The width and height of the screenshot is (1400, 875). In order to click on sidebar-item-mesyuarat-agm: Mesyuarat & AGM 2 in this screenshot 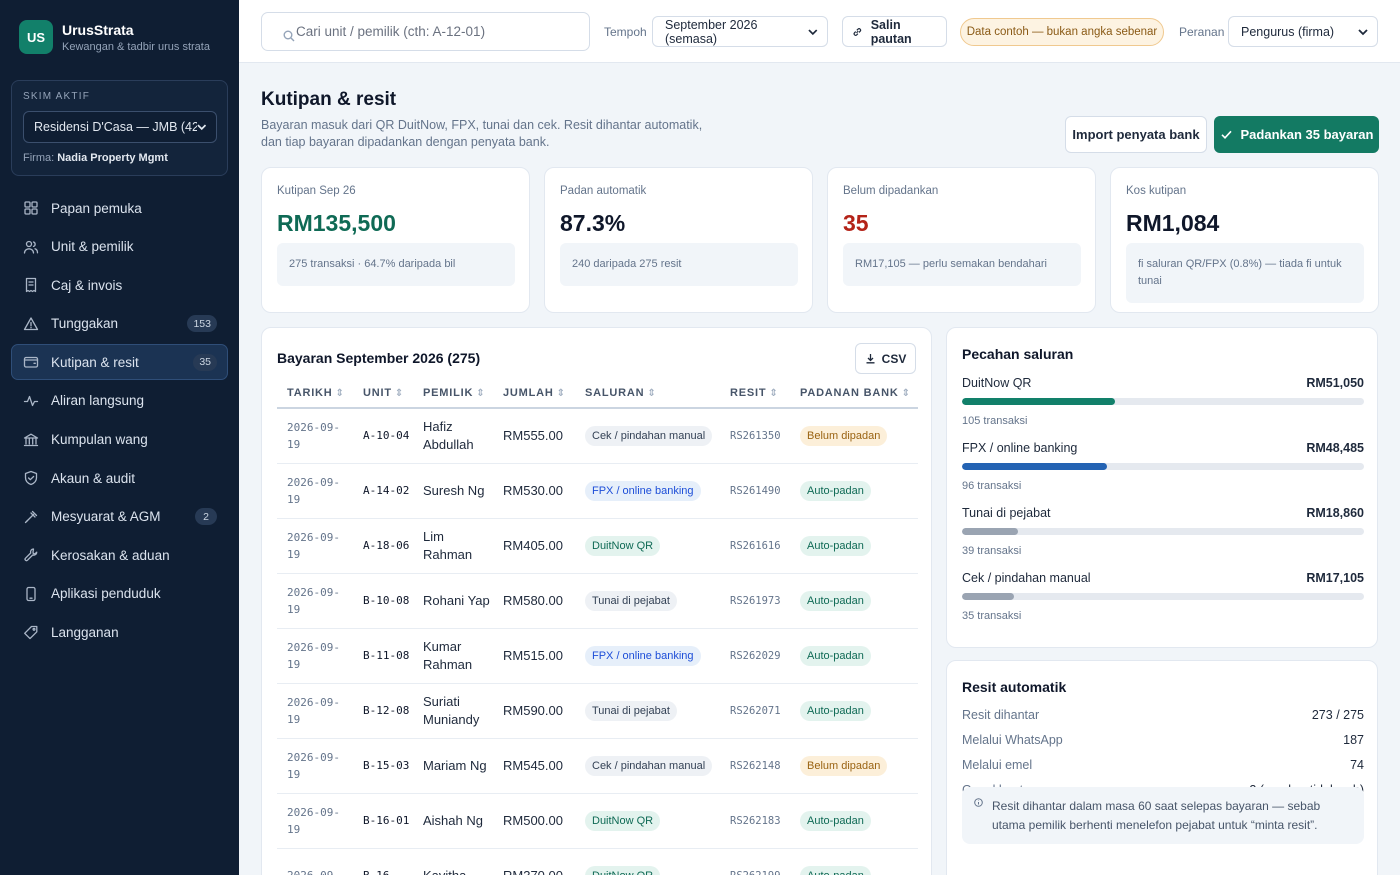, I will do `click(119, 517)`.